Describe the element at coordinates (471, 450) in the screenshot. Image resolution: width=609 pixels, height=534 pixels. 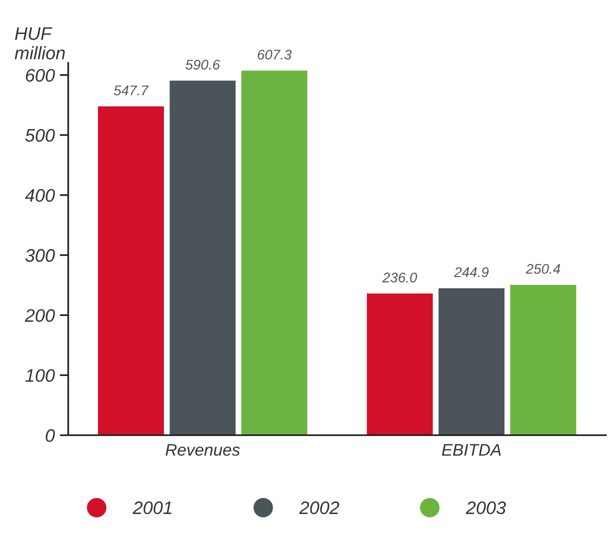
I see `x-tick-label: EBITDA` at that location.